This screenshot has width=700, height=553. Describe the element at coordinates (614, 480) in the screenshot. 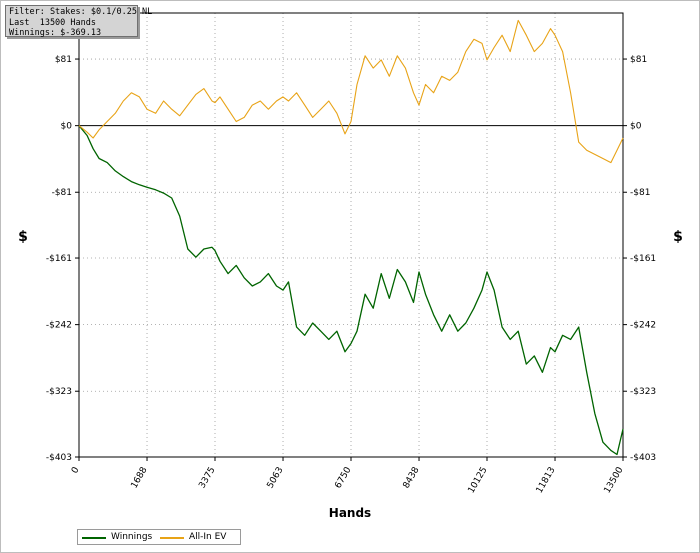

I see `x-tick-label: 13500` at that location.